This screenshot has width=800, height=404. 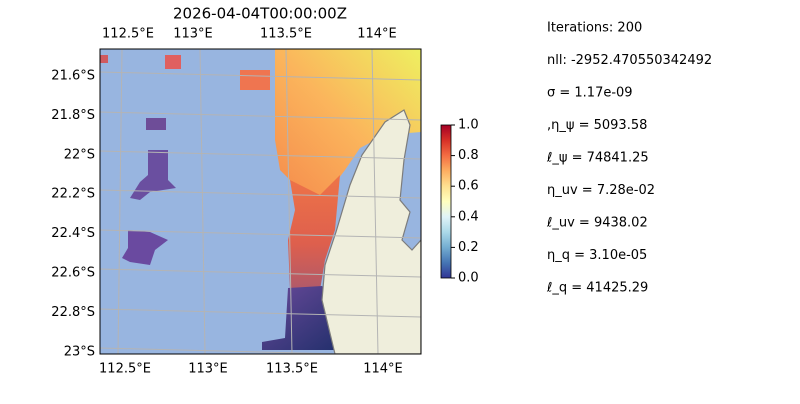 I want to click on lon-label-top: 113°E, so click(x=193, y=34).